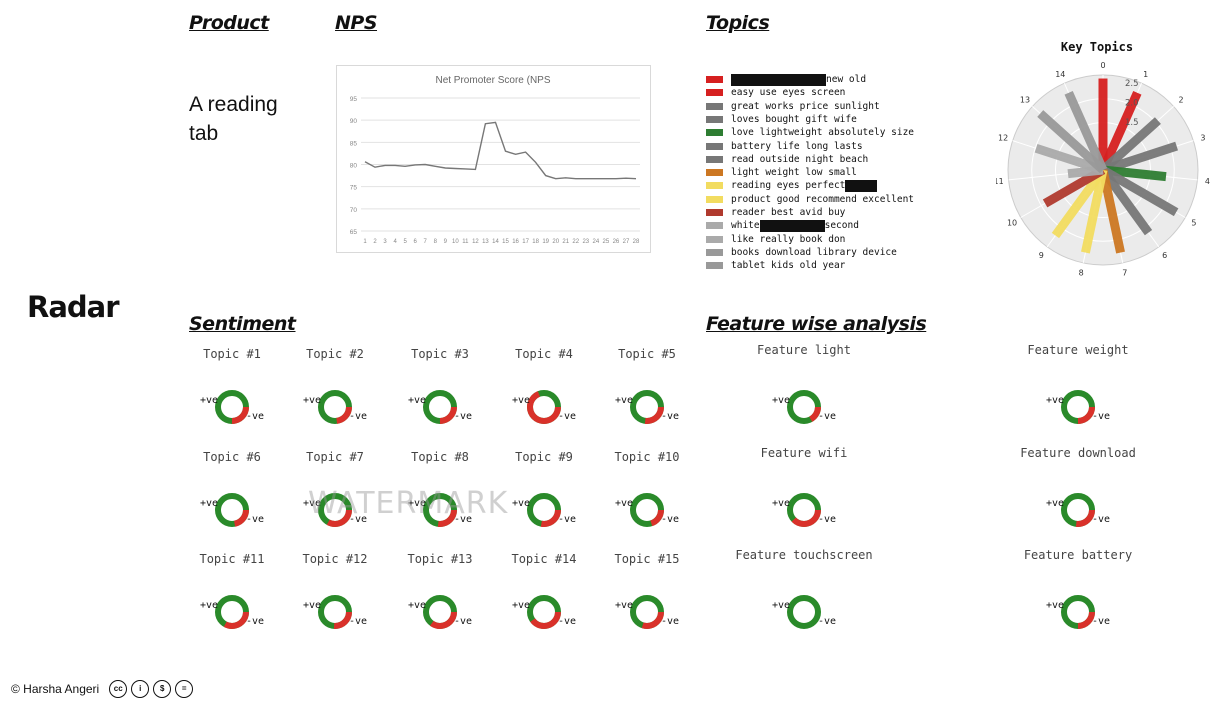 This screenshot has width=1224, height=706. I want to click on legend-label: reader best avid buy, so click(788, 212).